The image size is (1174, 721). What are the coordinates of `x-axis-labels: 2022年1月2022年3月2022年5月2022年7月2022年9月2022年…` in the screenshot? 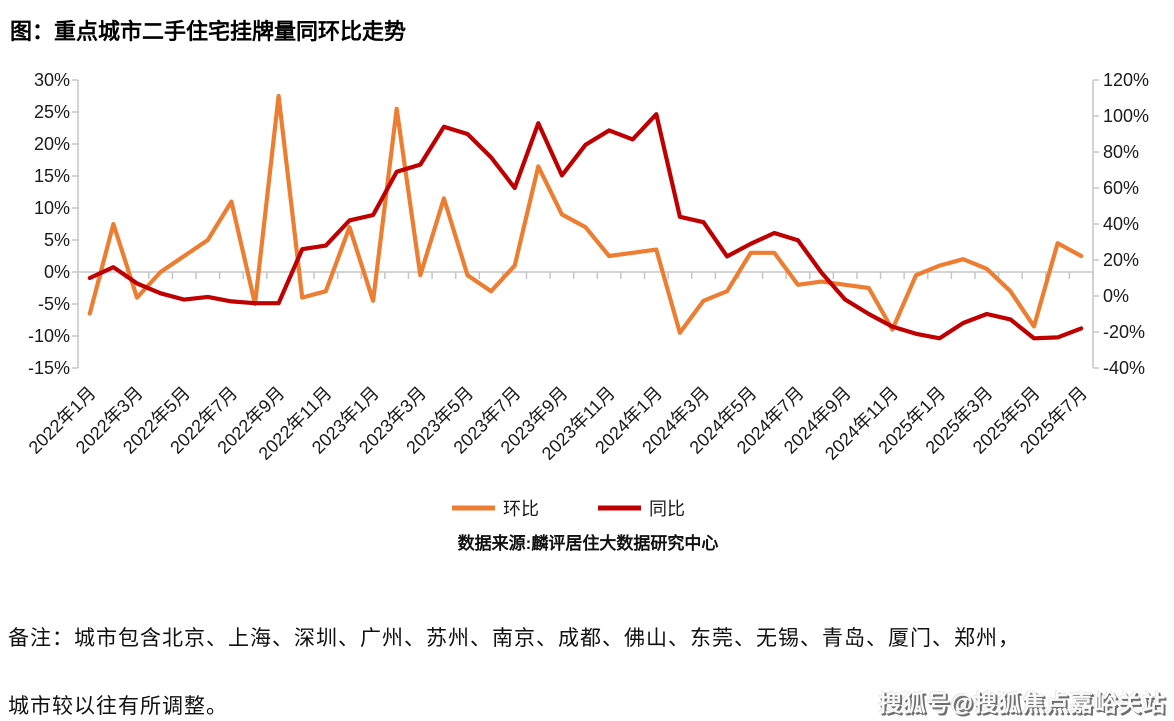 It's located at (558, 423).